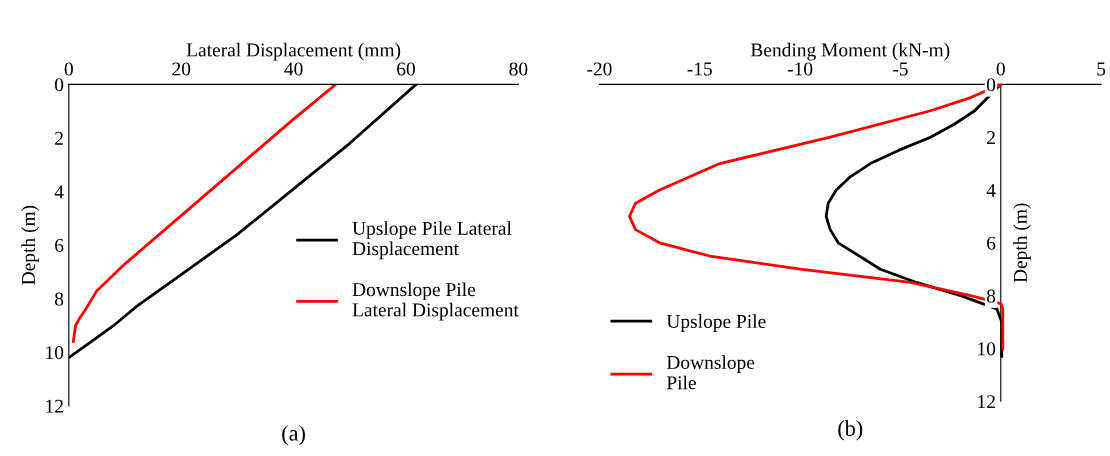 This screenshot has height=456, width=1110. I want to click on x-tick-label: 5, so click(1101, 69).